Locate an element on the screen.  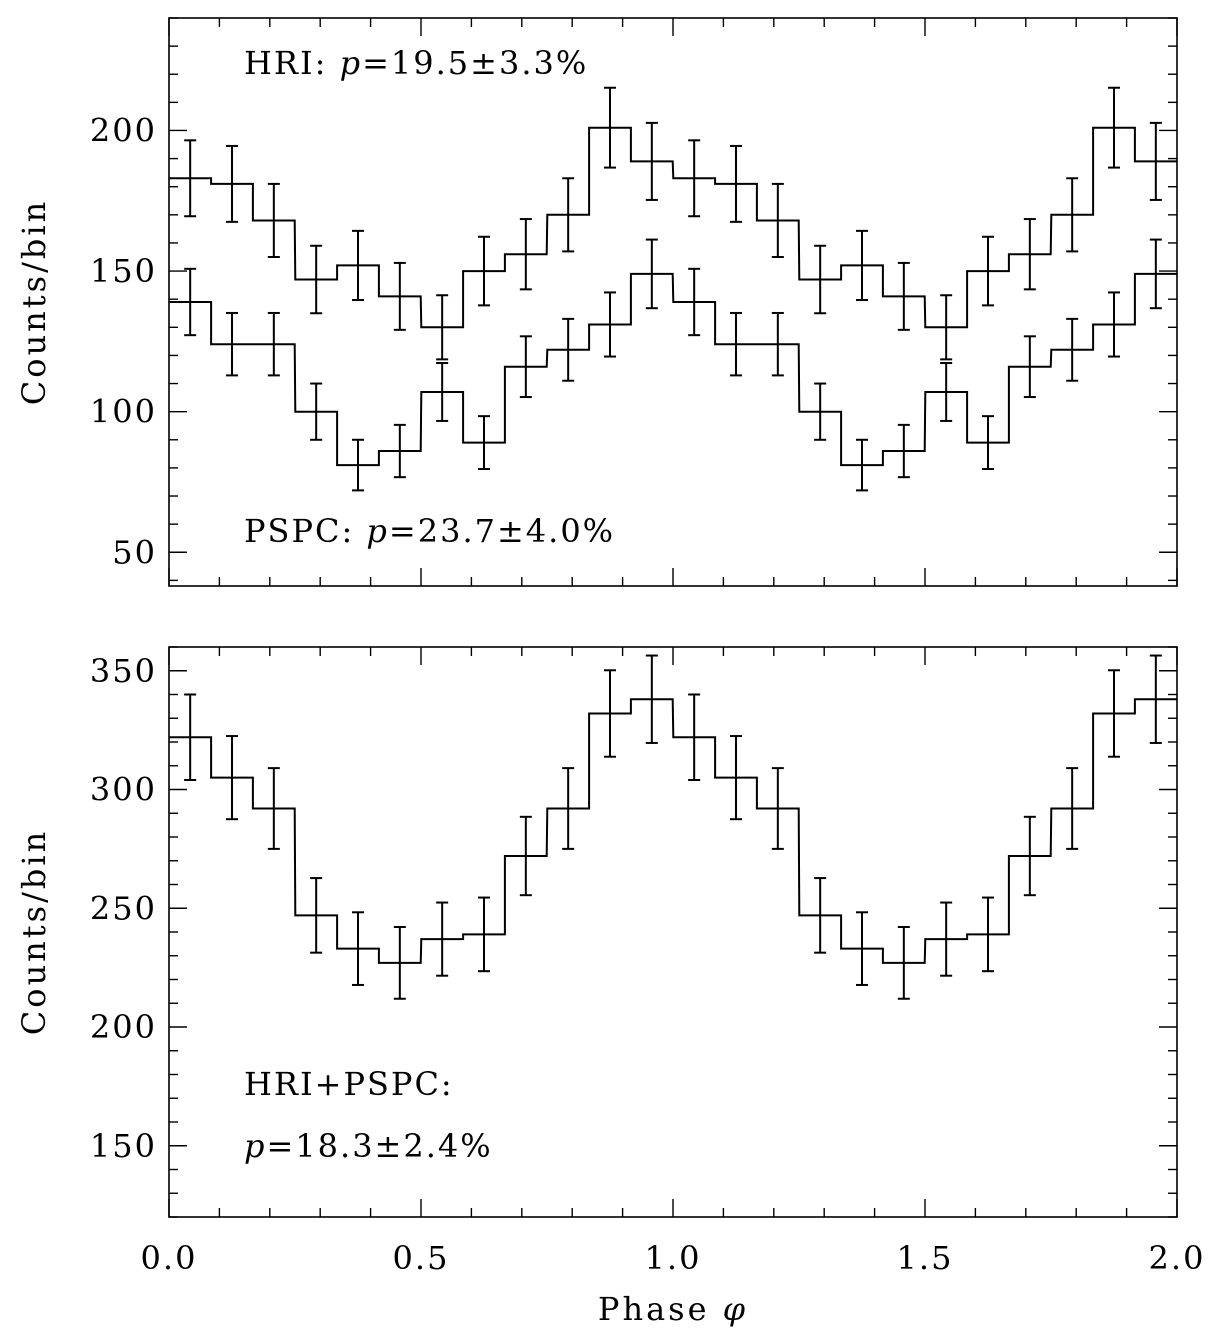
bottom-y-tick-label: 150 is located at coordinates (123, 1146).